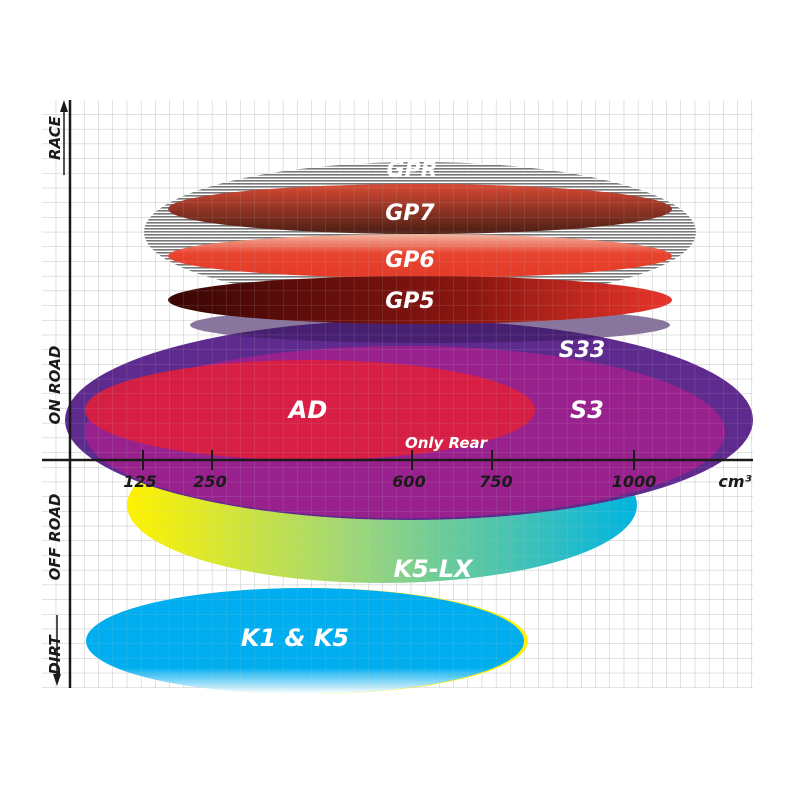  I want to click on label-dirt: DIRT, so click(55, 654).